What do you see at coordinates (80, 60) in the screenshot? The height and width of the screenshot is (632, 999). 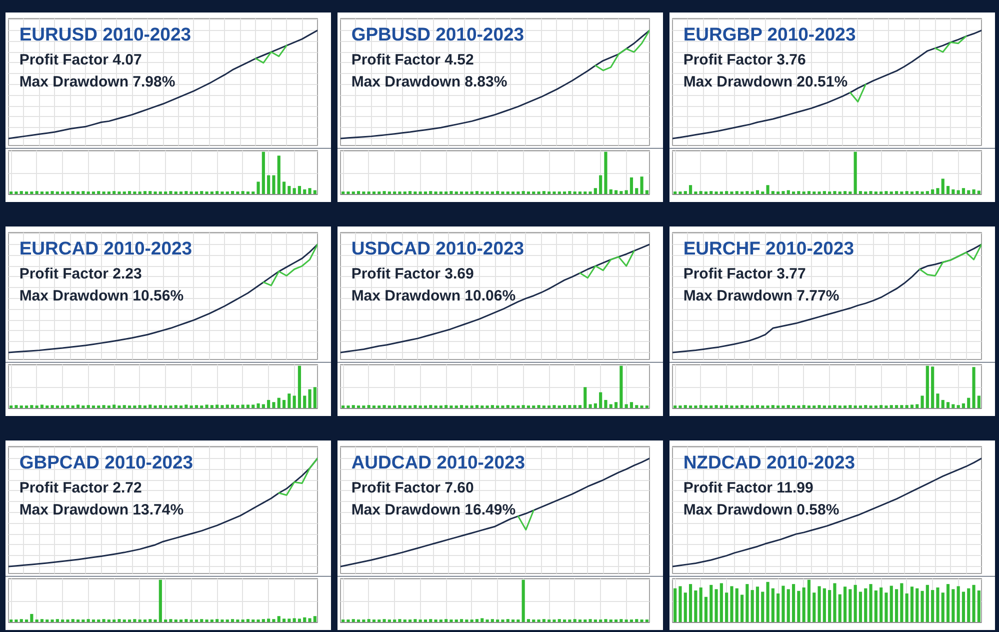 I see `annotation: Profit Factor 4.07` at bounding box center [80, 60].